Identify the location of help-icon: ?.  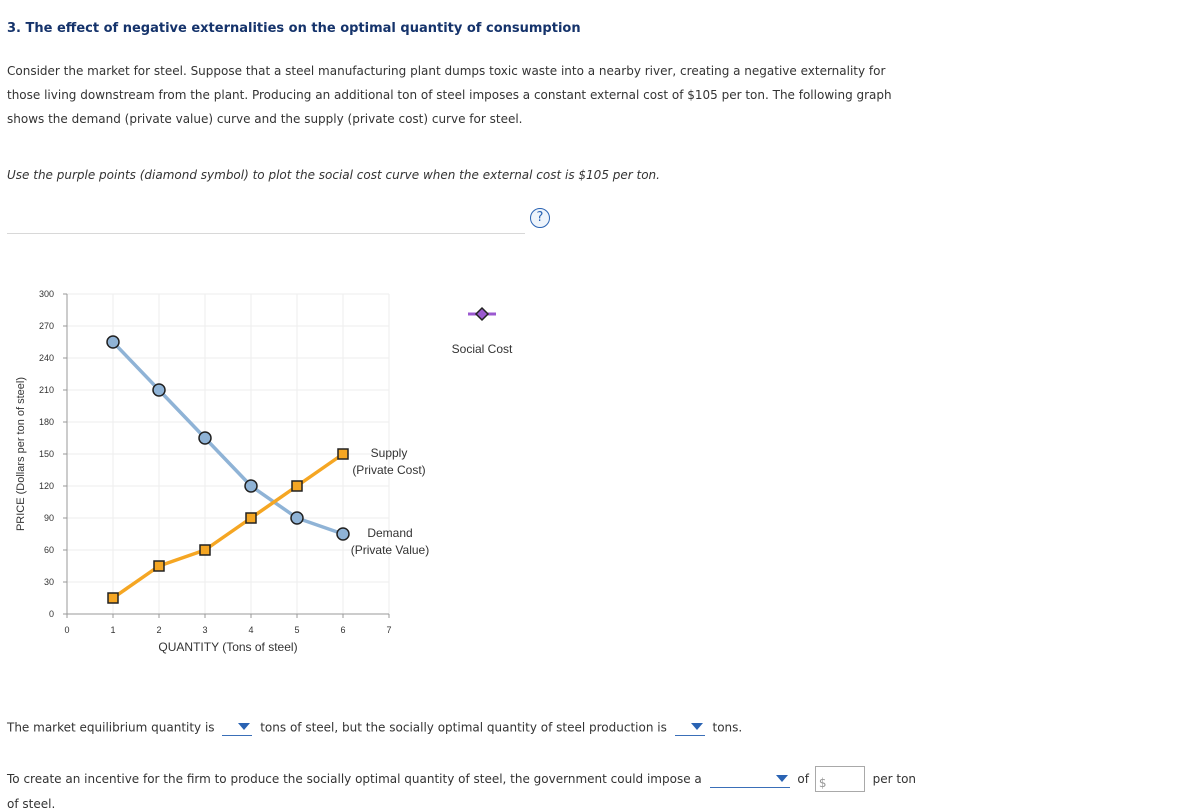
(540, 218).